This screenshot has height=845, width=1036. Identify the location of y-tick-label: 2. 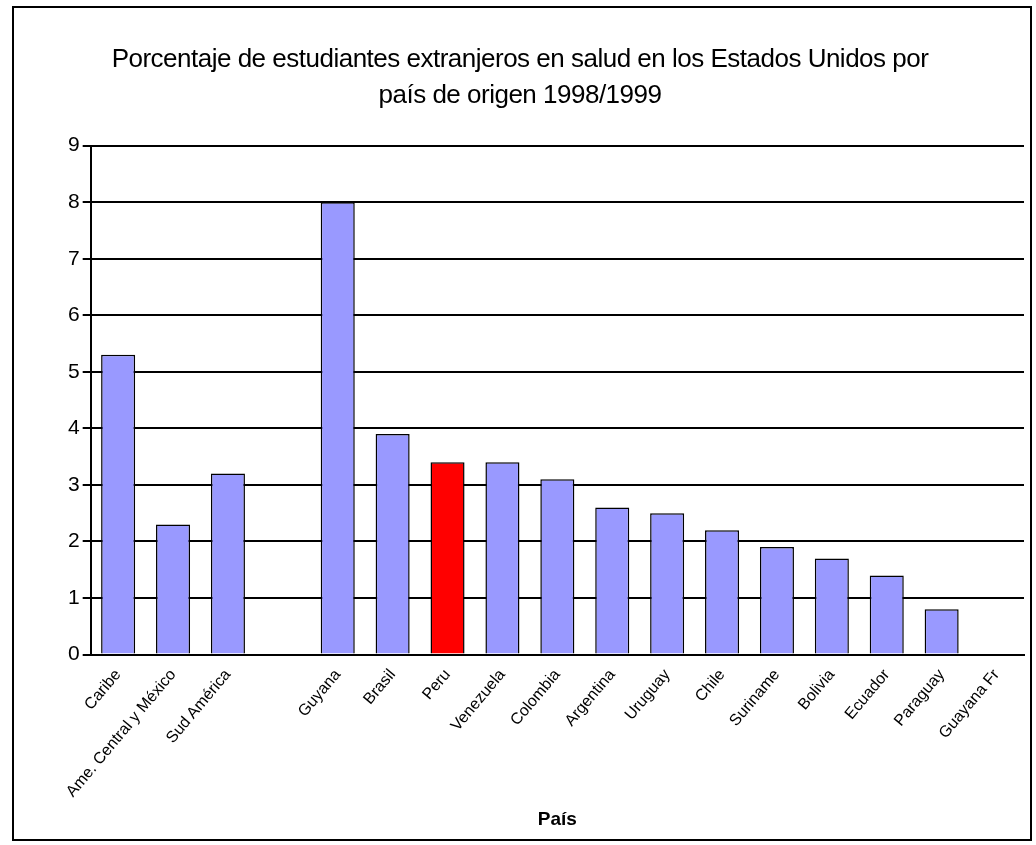
(73, 540).